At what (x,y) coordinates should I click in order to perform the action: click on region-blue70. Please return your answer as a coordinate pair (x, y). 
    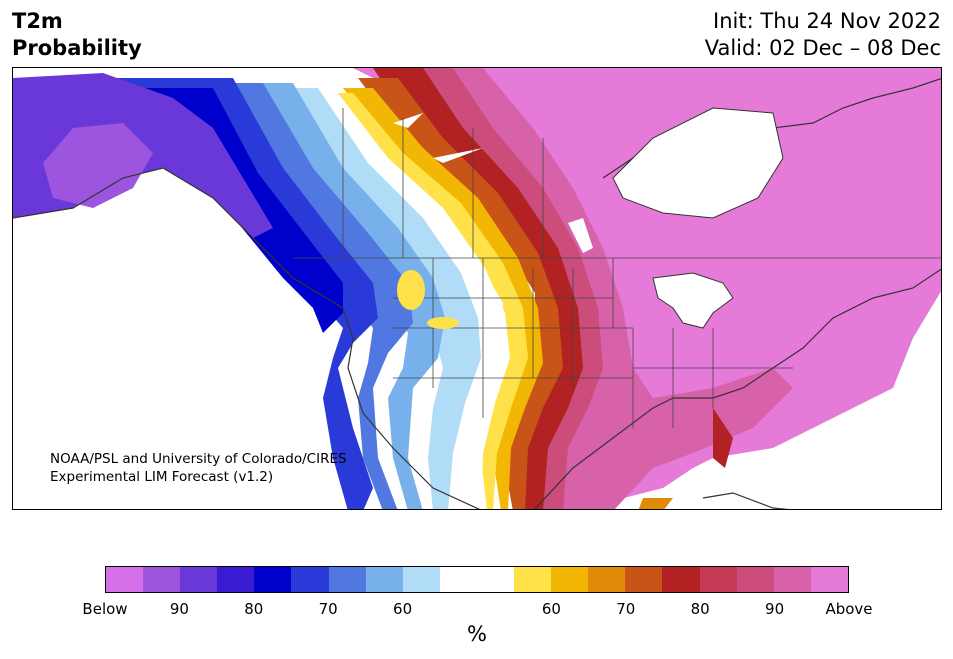
    Looking at the image, I should click on (318, 296).